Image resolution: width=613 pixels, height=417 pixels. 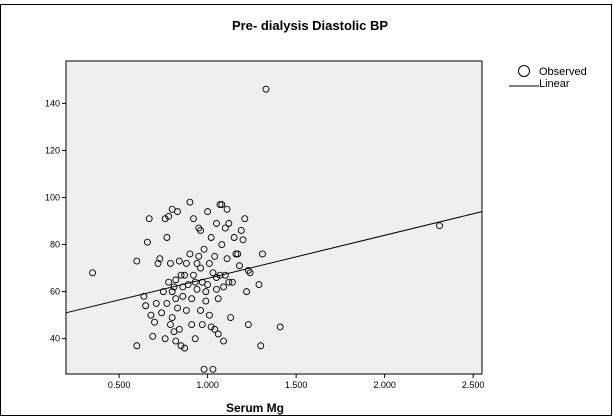 I want to click on y-tick-label: 140, so click(x=52, y=103).